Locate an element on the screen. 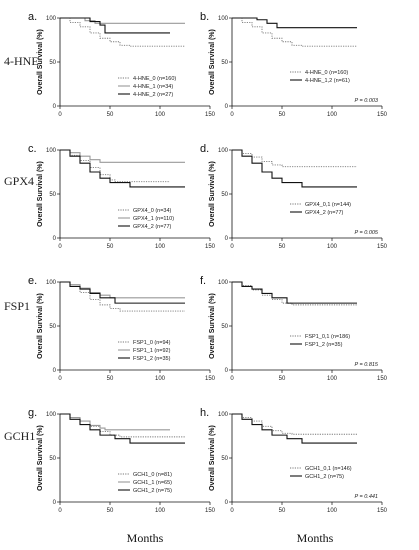 This screenshot has width=419, height=550. legend-entry: GCH1_1 (n=65) is located at coordinates (152, 483).